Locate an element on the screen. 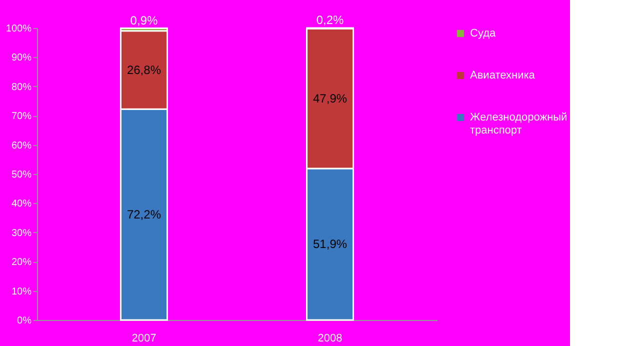 The image size is (623, 346). data-label: 0,2% is located at coordinates (330, 20).